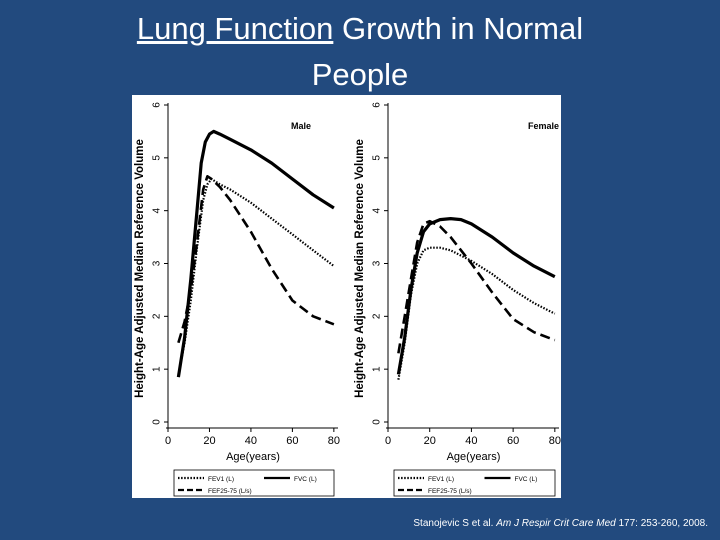  Describe the element at coordinates (556, 523) in the screenshot. I see `citation-journal: Am J Respir Crit Care Med` at that location.